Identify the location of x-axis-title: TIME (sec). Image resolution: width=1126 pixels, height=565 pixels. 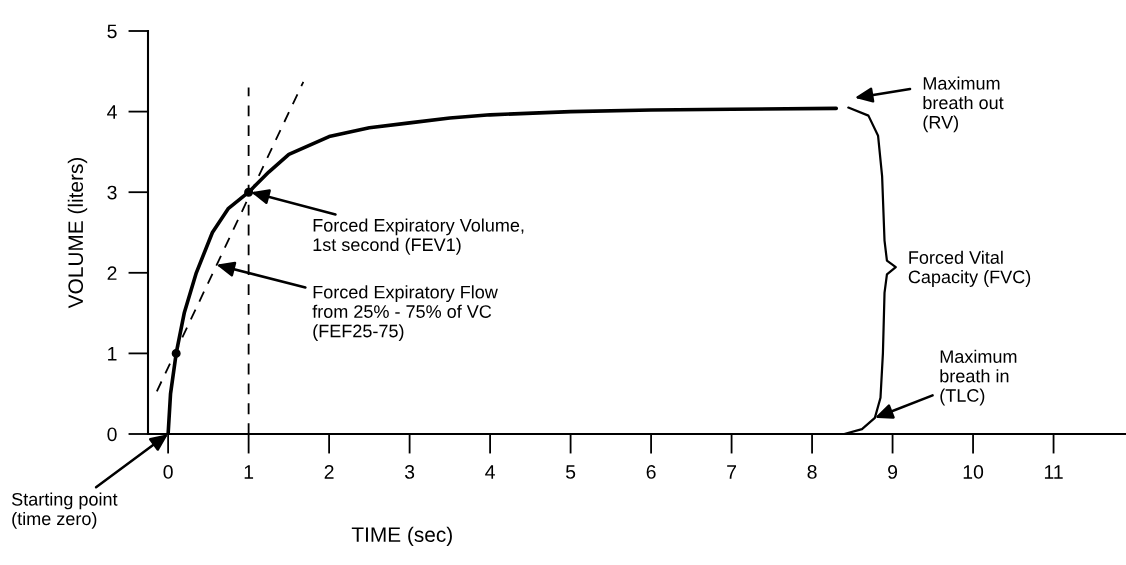
(401, 536).